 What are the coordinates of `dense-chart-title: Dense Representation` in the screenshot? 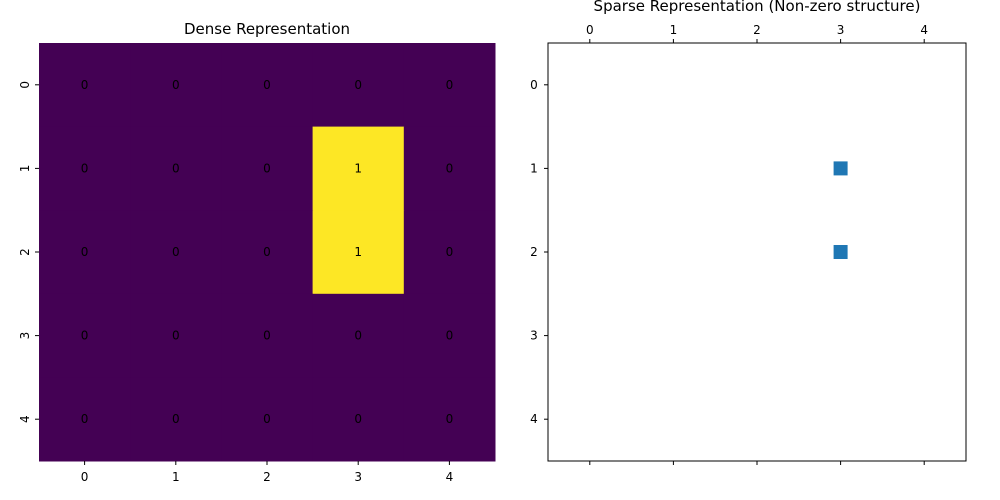 It's located at (267, 29).